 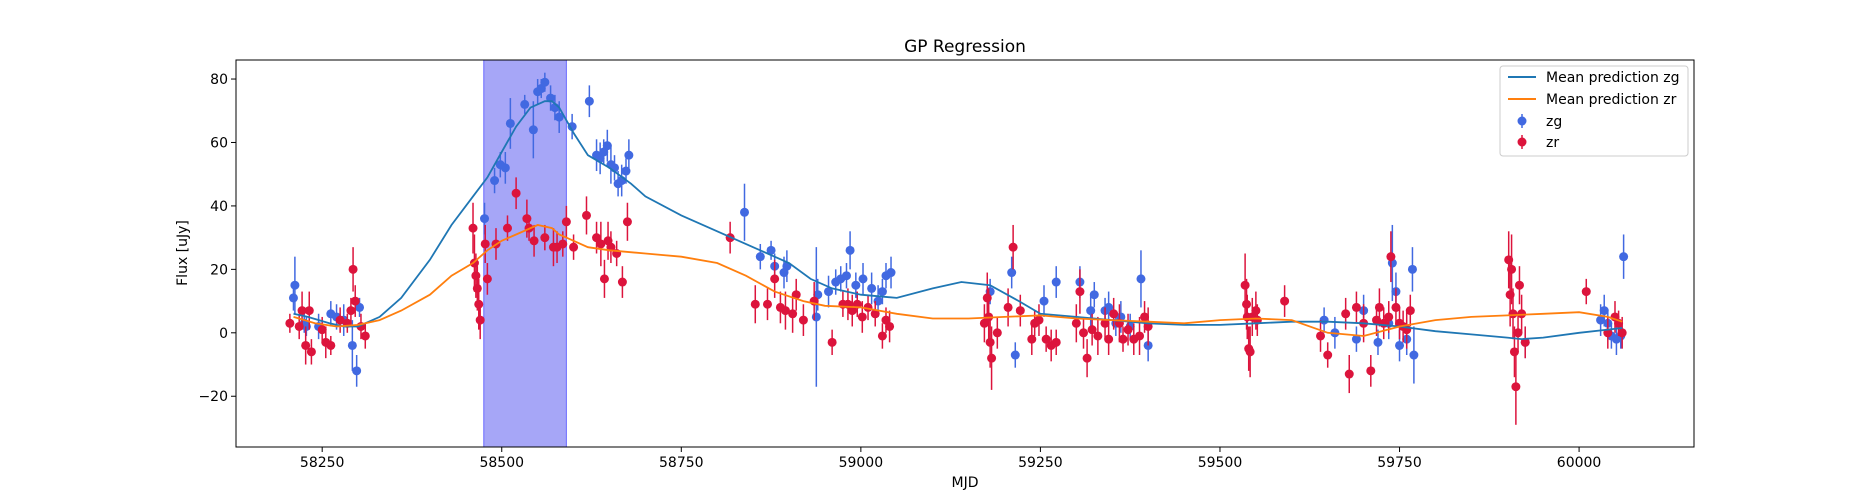 What do you see at coordinates (1552, 143) in the screenshot?
I see `legend-label-zr-points: zr` at bounding box center [1552, 143].